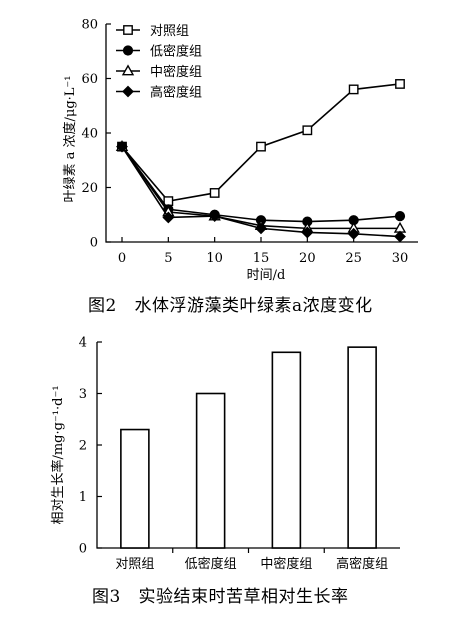 This screenshot has width=474, height=620. Describe the element at coordinates (89, 134) in the screenshot. I see `y-tick-label: 40` at that location.